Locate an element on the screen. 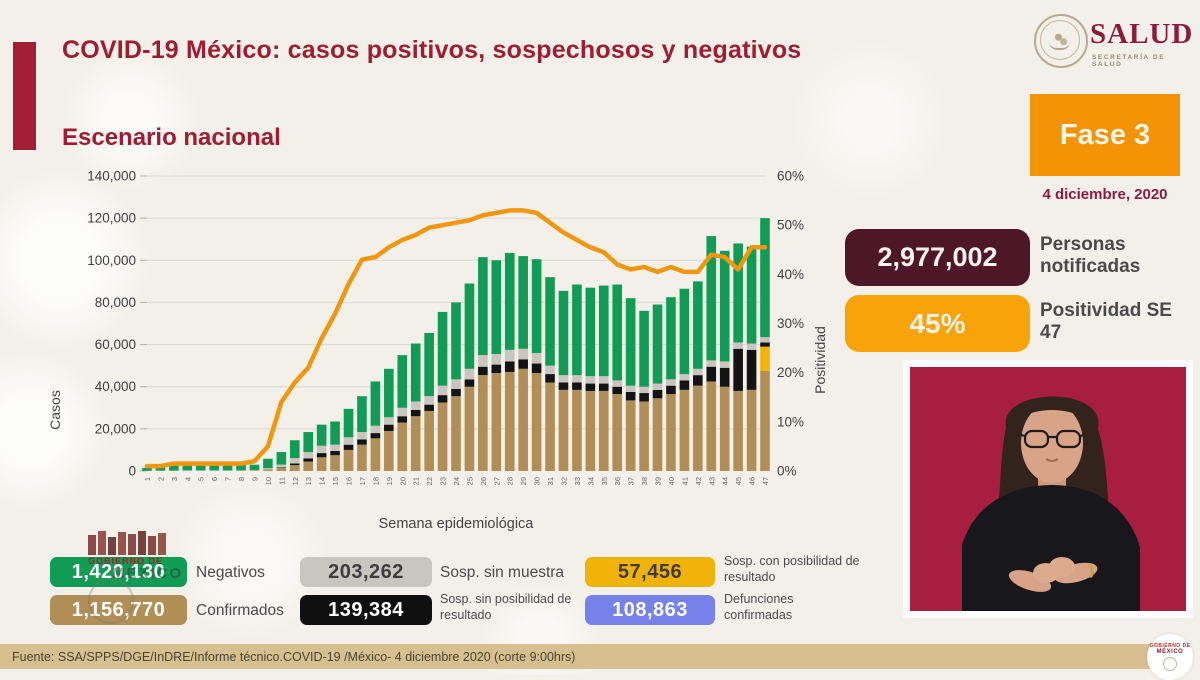 Image resolution: width=1200 pixels, height=680 pixels. svg-text: 12 is located at coordinates (295, 481).